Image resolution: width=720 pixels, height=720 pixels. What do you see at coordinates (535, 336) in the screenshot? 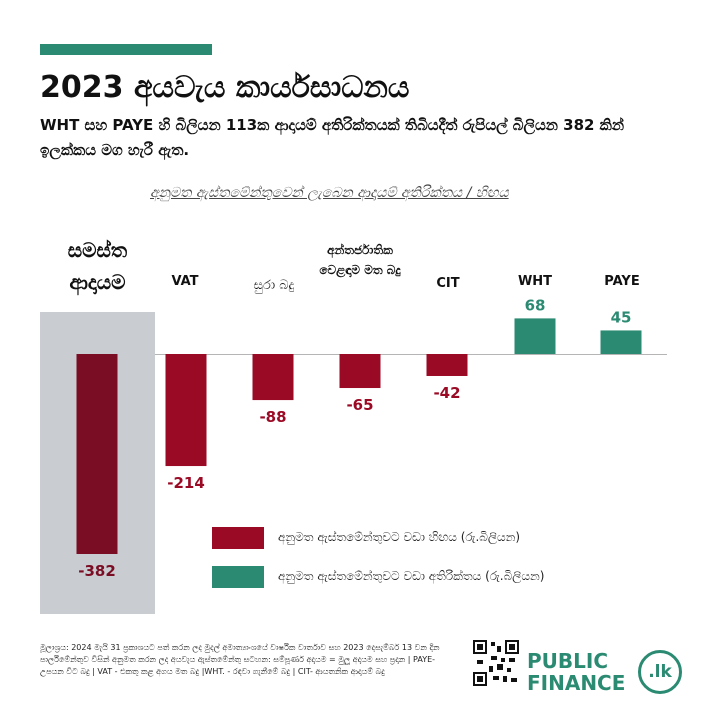
I see `bar-wht` at bounding box center [535, 336].